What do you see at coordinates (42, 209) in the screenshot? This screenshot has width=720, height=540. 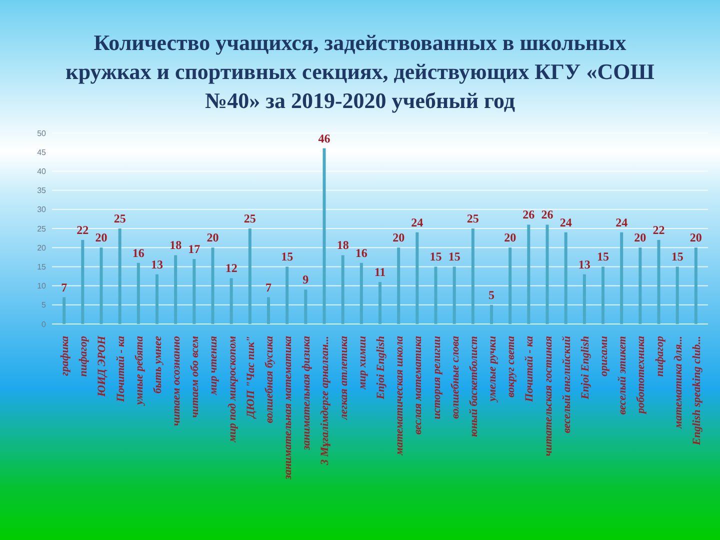 I see `y-tick-label: 30` at bounding box center [42, 209].